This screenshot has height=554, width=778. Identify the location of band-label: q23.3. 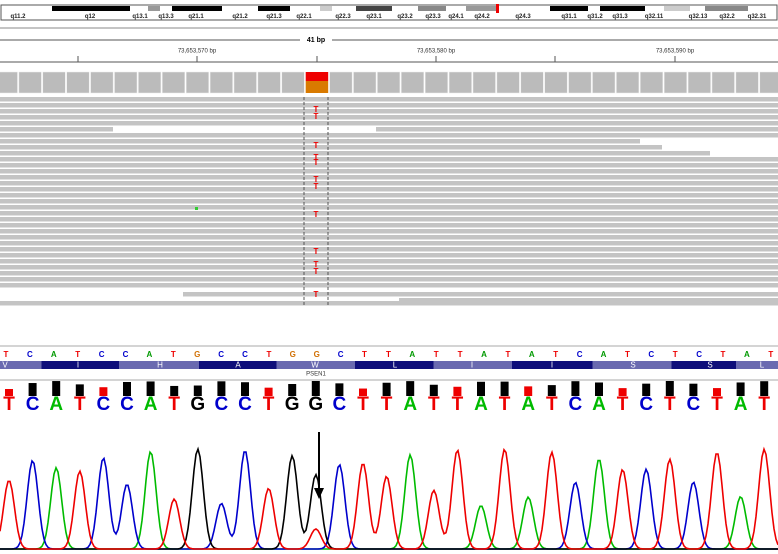
(433, 17).